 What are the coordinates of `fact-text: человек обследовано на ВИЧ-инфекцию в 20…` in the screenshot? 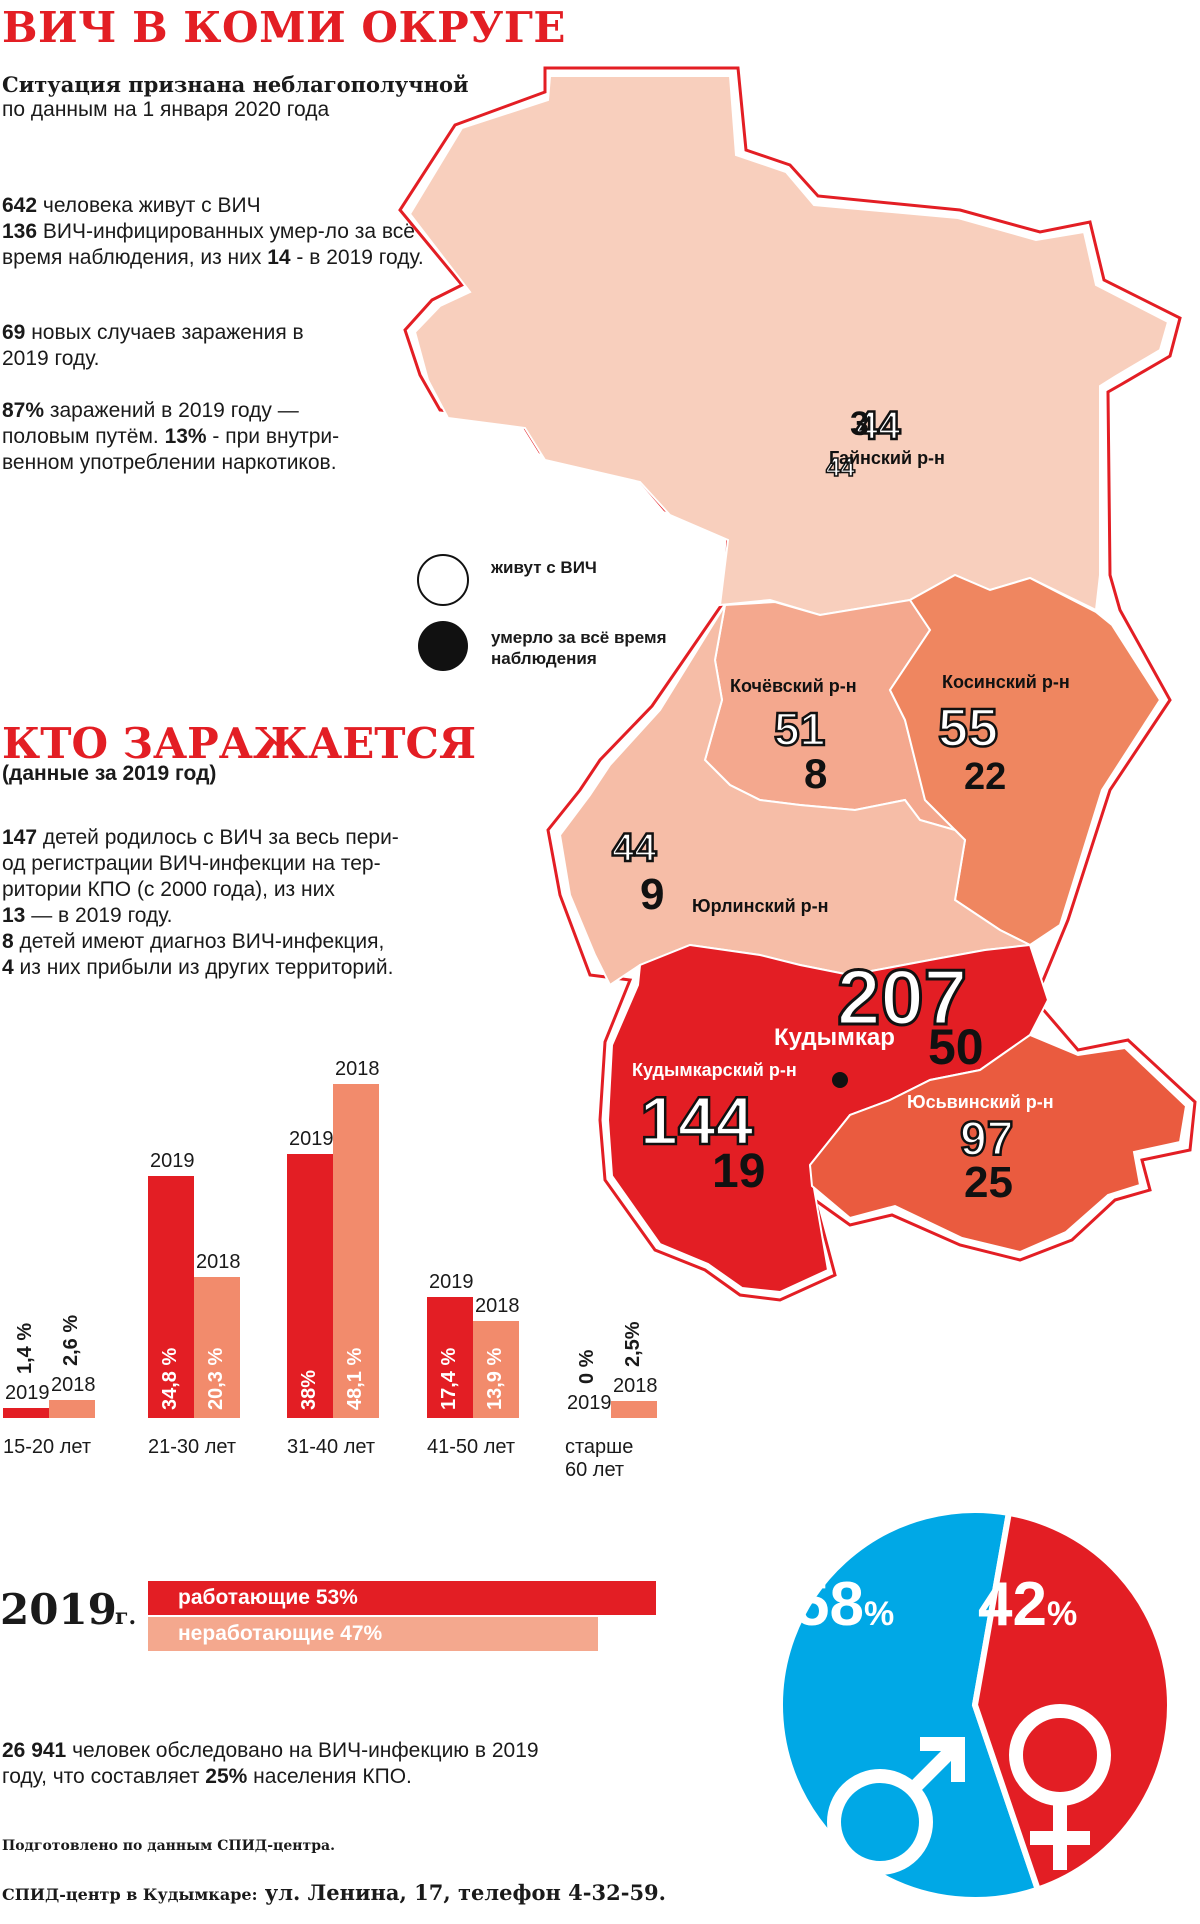 It's located at (270, 1763).